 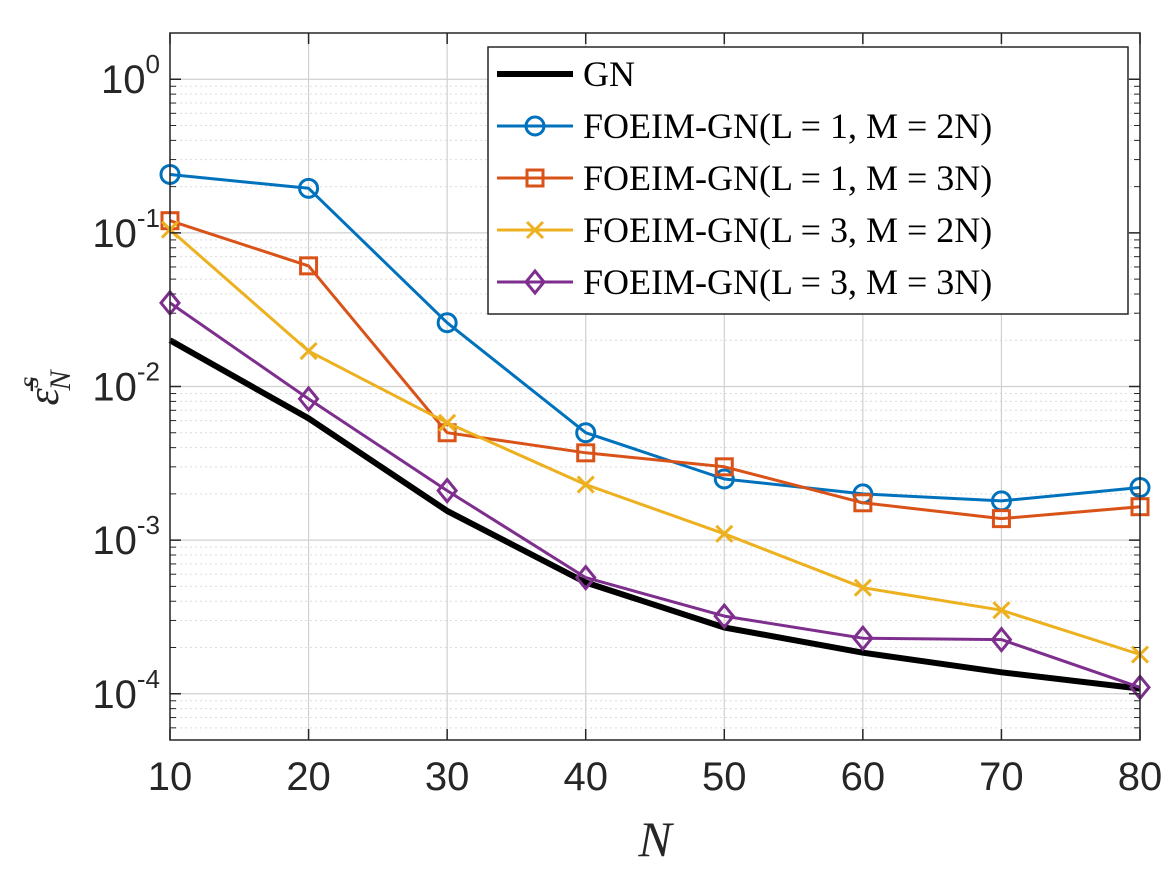 I want to click on y-tick-label: 10⁻¹, so click(x=126, y=229).